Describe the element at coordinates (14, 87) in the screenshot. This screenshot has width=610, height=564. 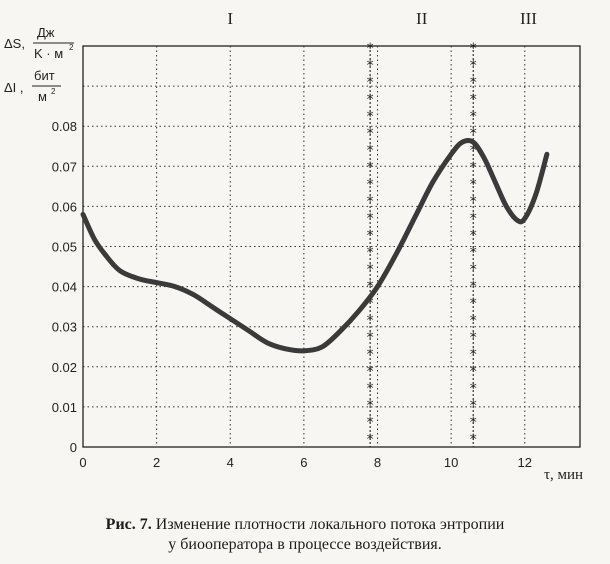
I see `y-label-di: ΔI ,` at that location.